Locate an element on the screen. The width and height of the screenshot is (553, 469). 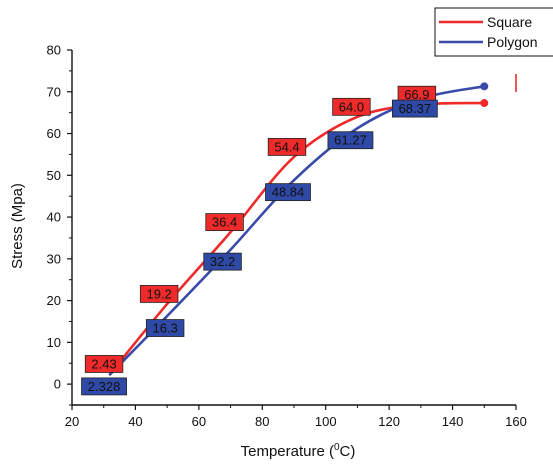
y-tick-label: 60 is located at coordinates (54, 133).